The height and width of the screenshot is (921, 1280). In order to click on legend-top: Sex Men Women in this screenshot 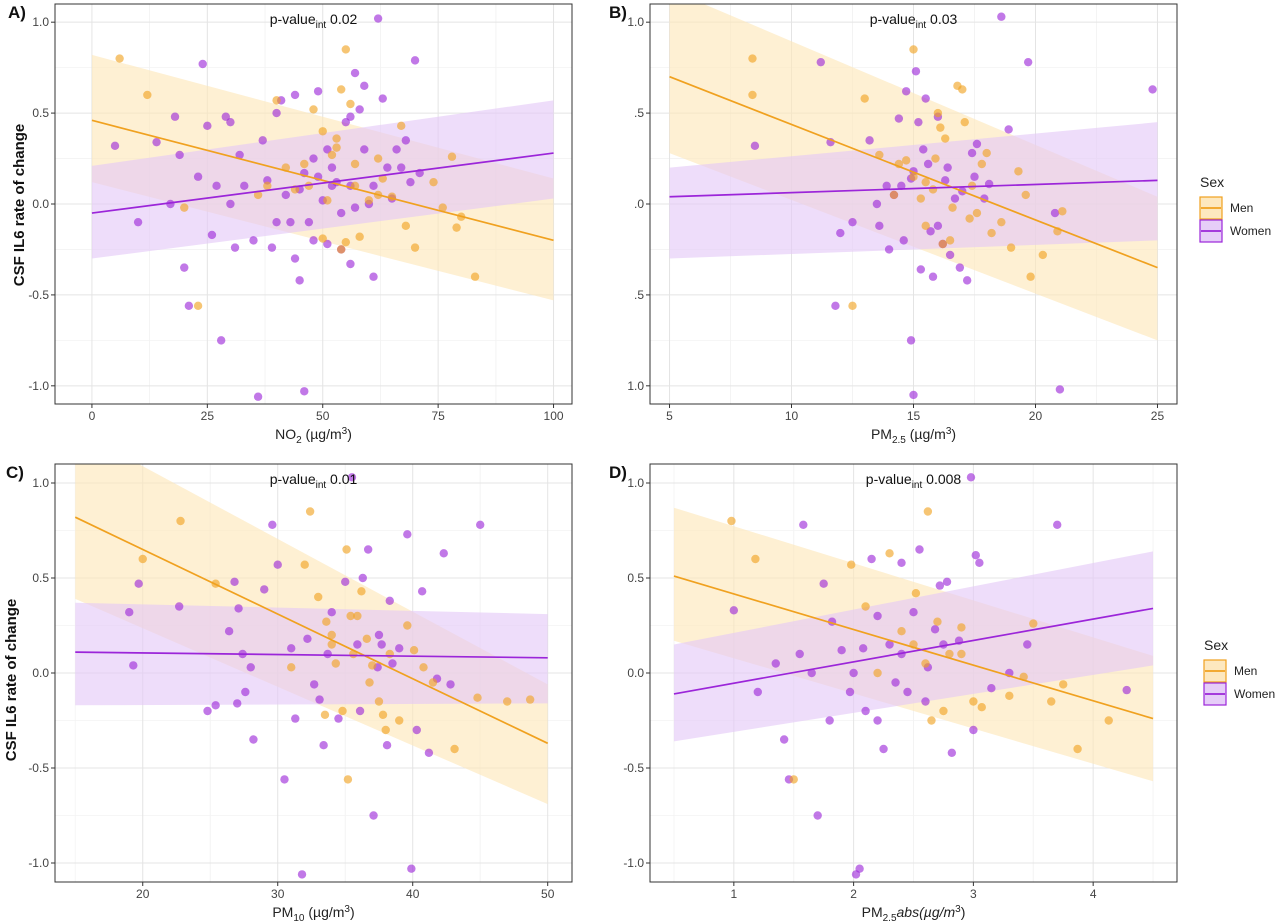, I will do `click(1235, 208)`.